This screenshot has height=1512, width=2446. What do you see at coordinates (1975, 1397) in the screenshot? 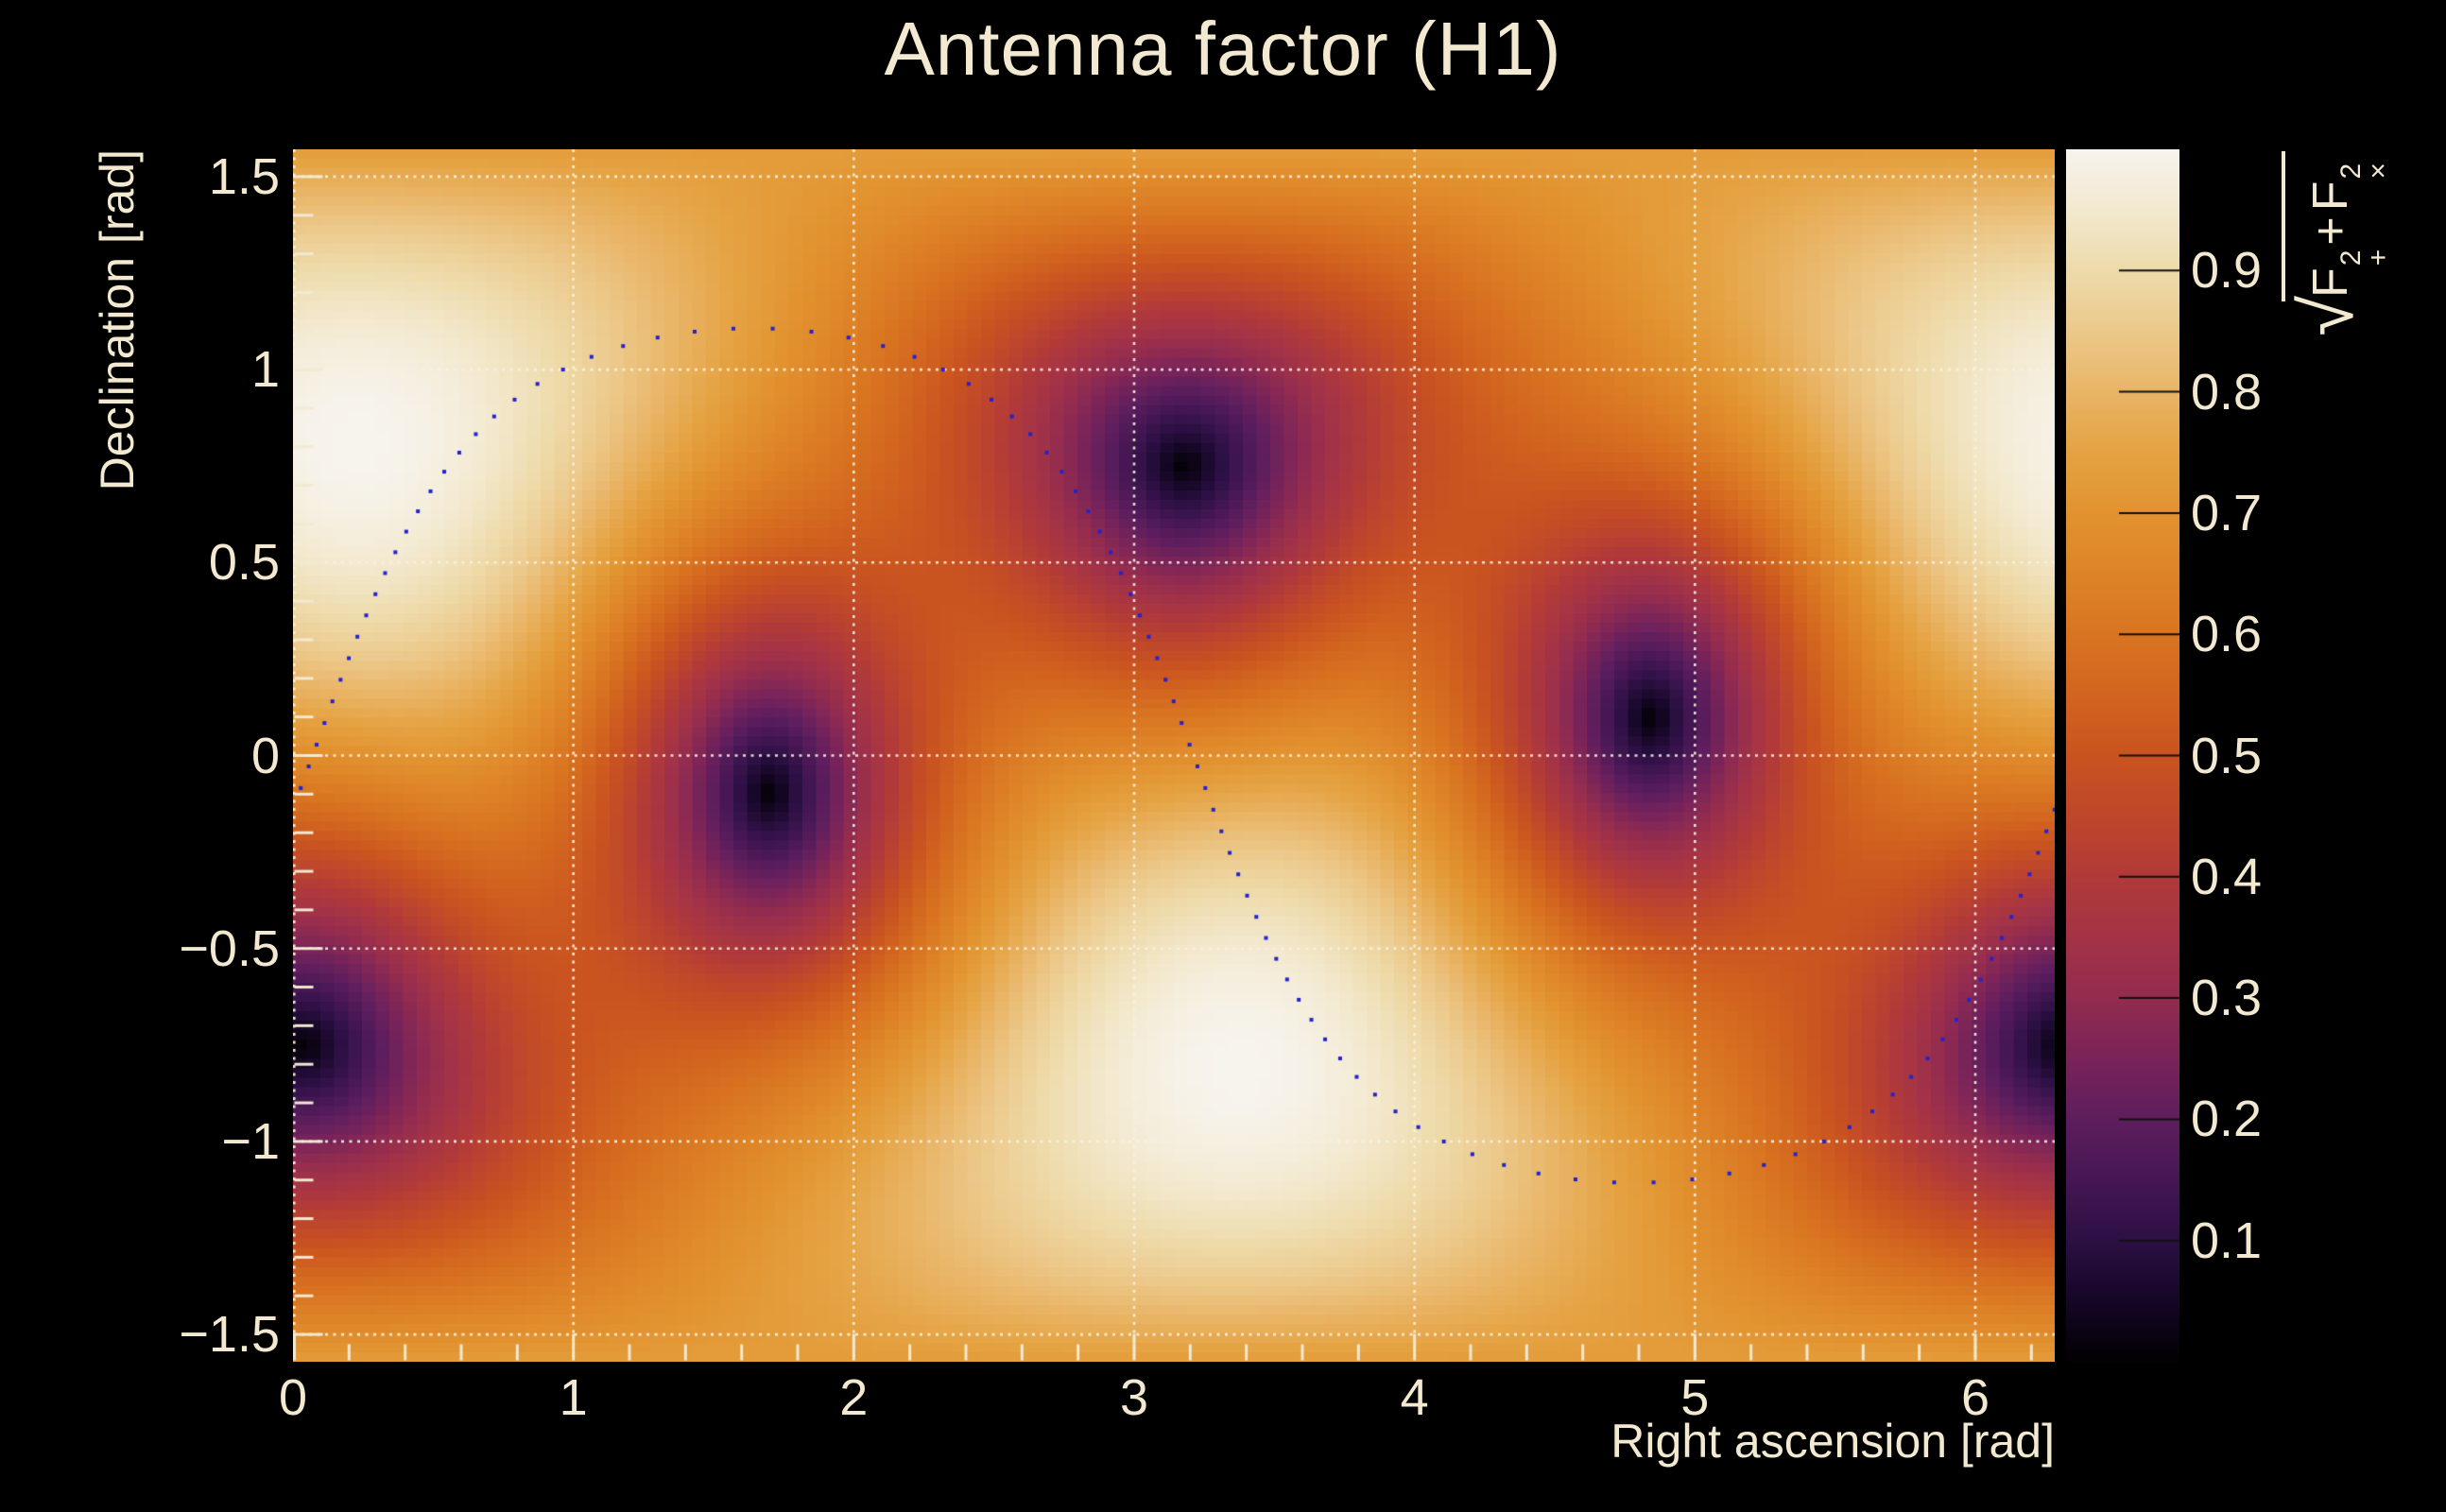
I see `x-tick-label: 6` at bounding box center [1975, 1397].